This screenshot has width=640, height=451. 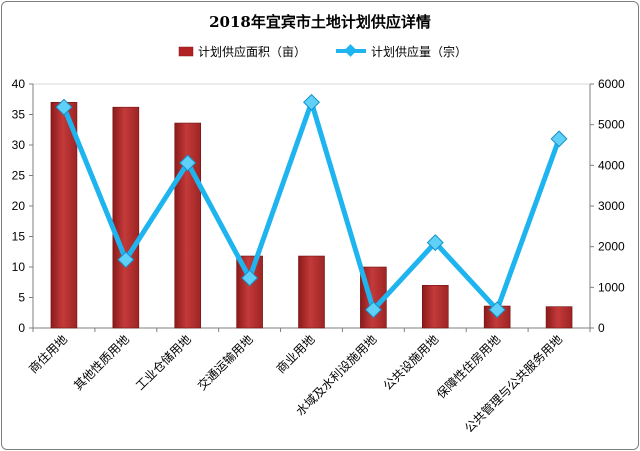 What do you see at coordinates (611, 287) in the screenshot?
I see `right-tick-label: 1000` at bounding box center [611, 287].